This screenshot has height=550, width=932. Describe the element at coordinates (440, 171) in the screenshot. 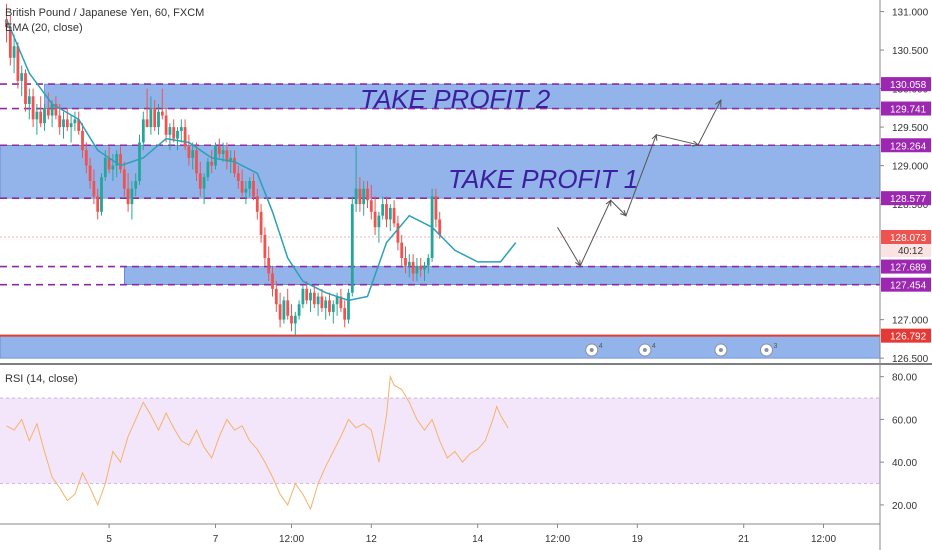

I see `take-profit-1-zone` at that location.